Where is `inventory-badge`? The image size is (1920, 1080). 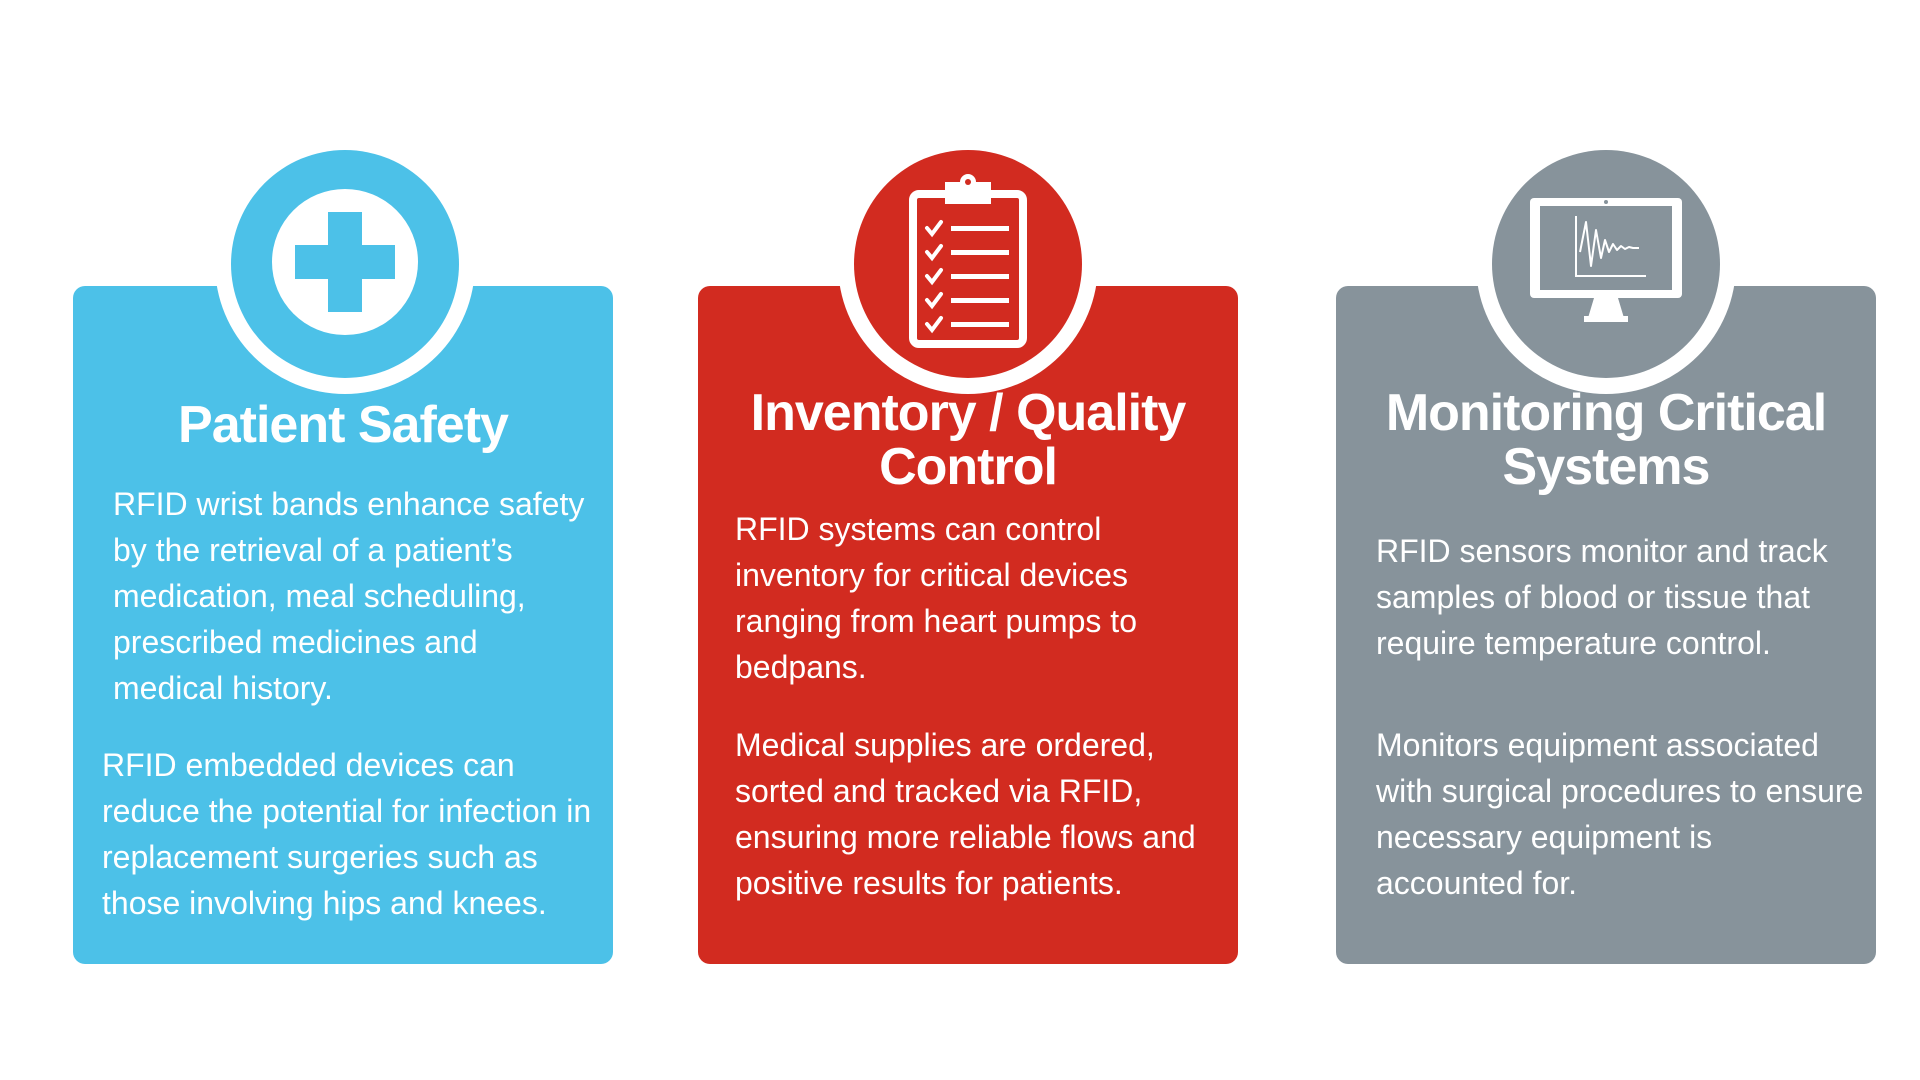
inventory-badge is located at coordinates (968, 264).